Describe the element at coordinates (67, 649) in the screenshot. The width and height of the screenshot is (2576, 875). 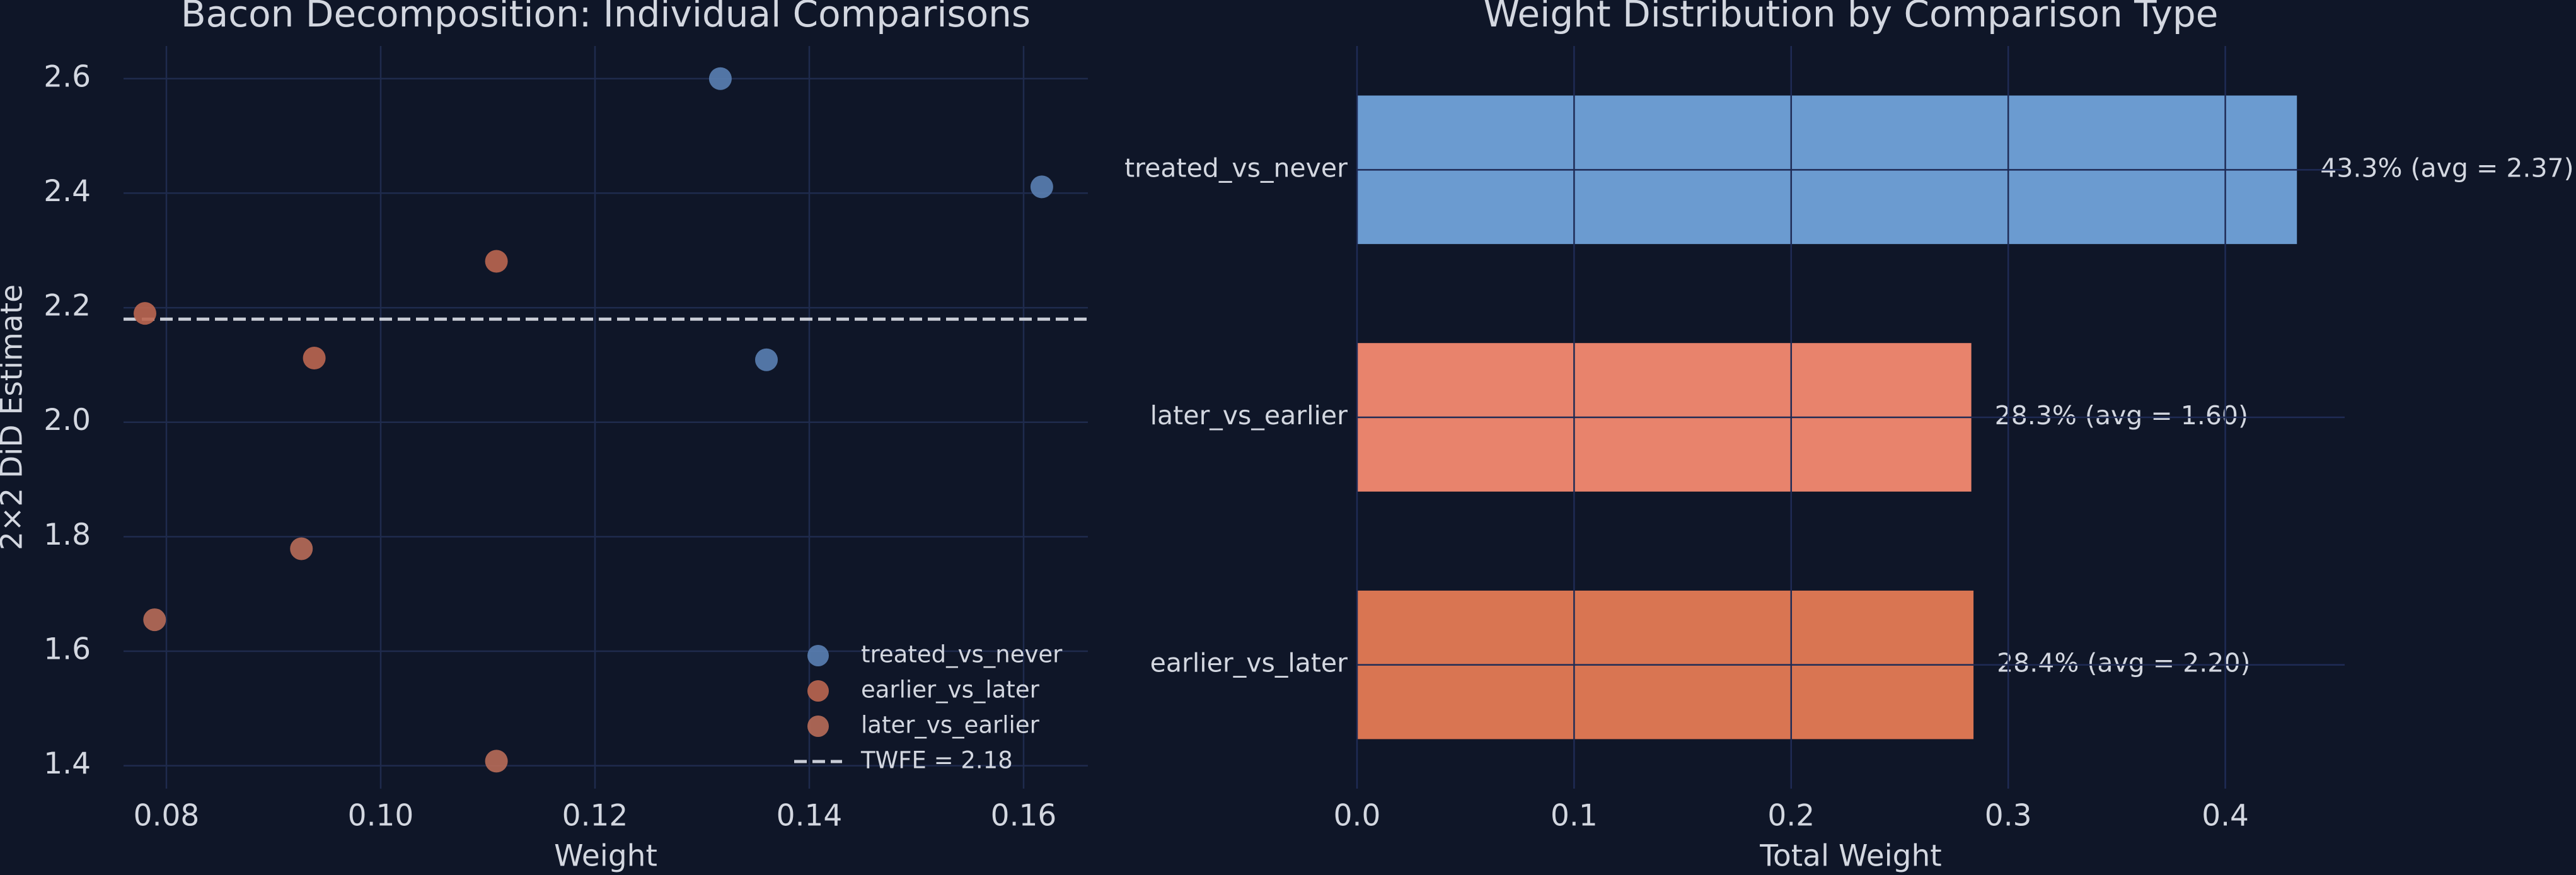
I see `y-tick-label: 1.6` at that location.